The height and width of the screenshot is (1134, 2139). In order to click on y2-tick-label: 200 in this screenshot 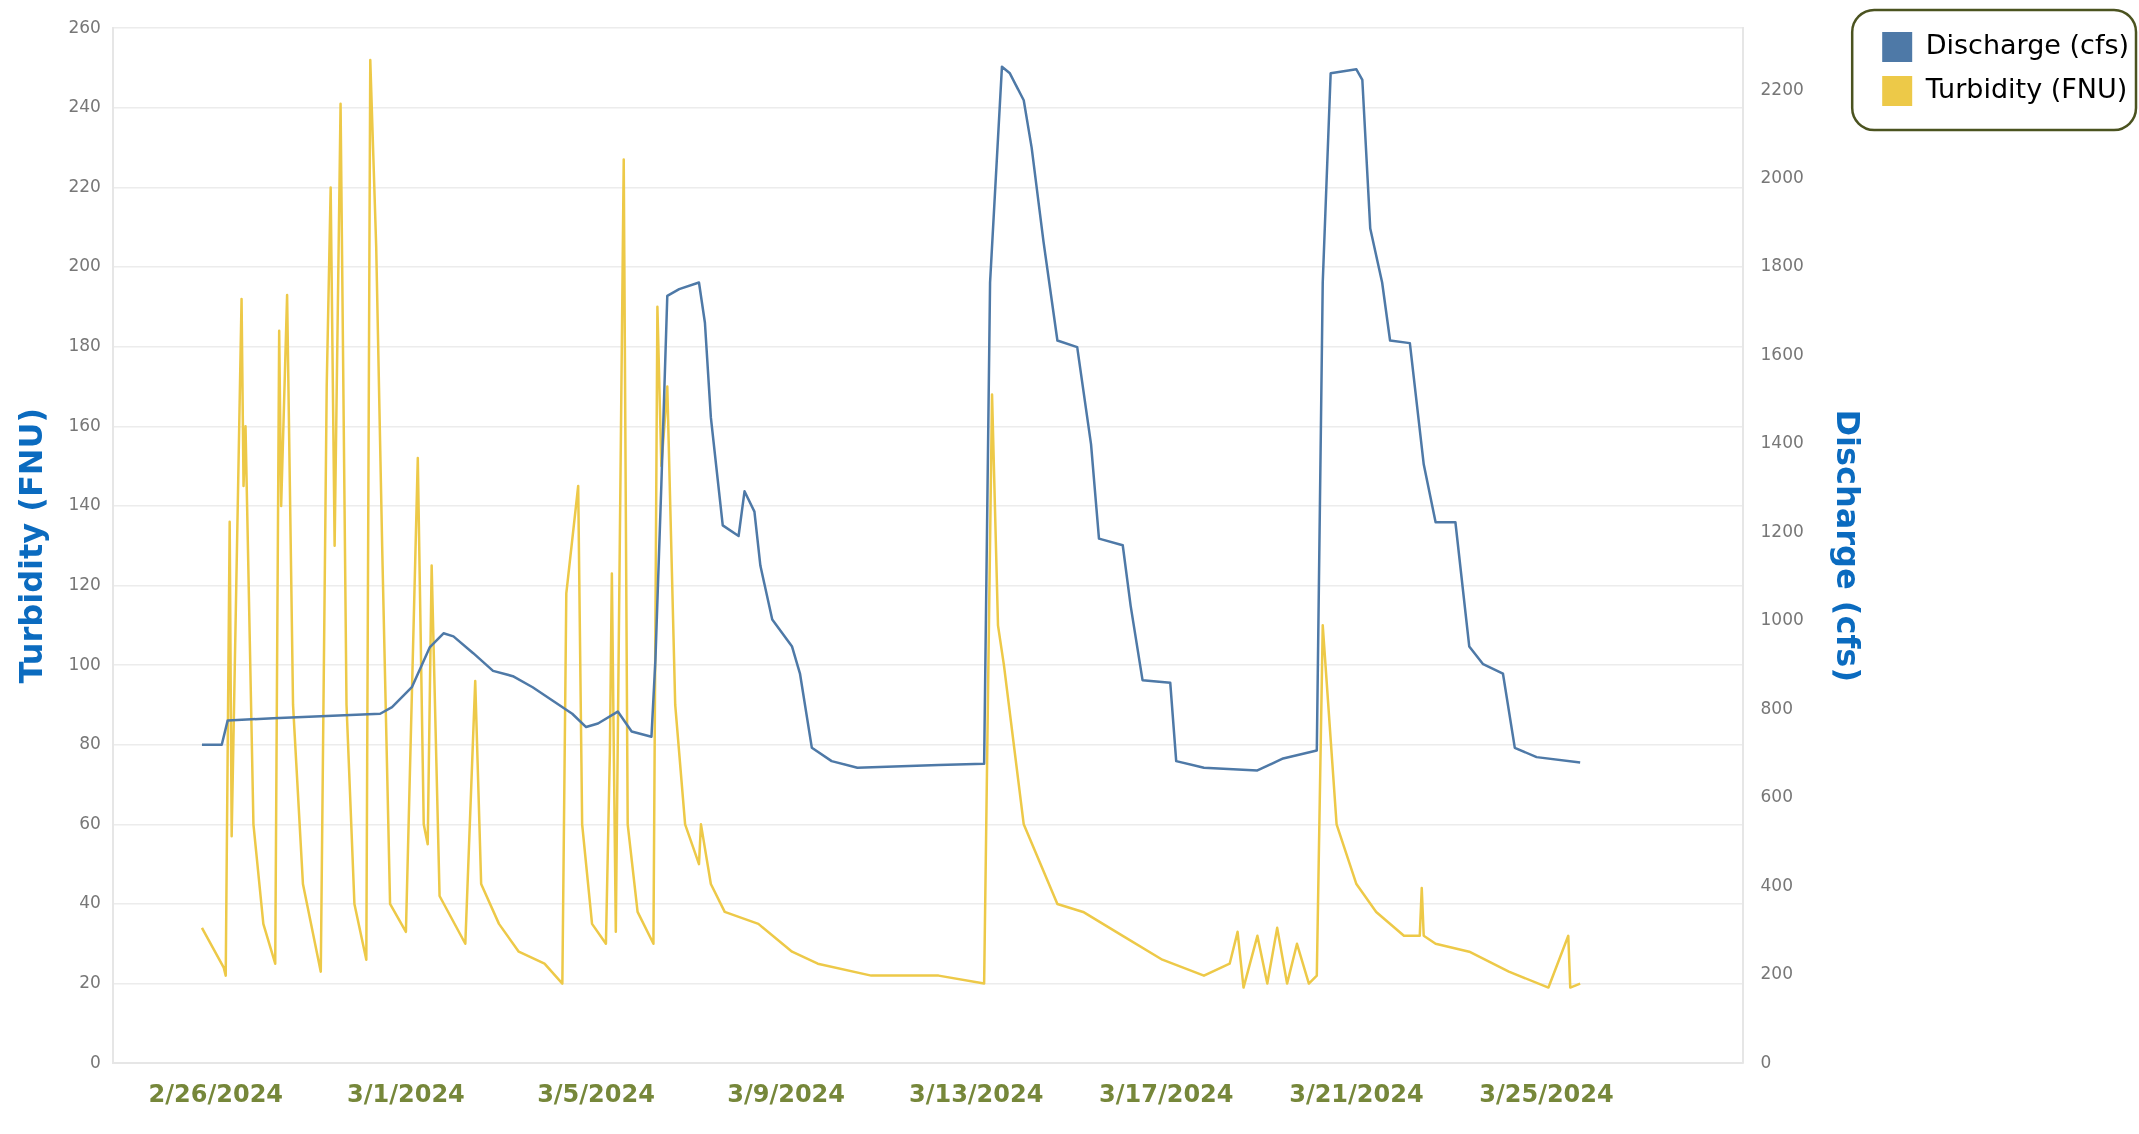, I will do `click(1776, 973)`.